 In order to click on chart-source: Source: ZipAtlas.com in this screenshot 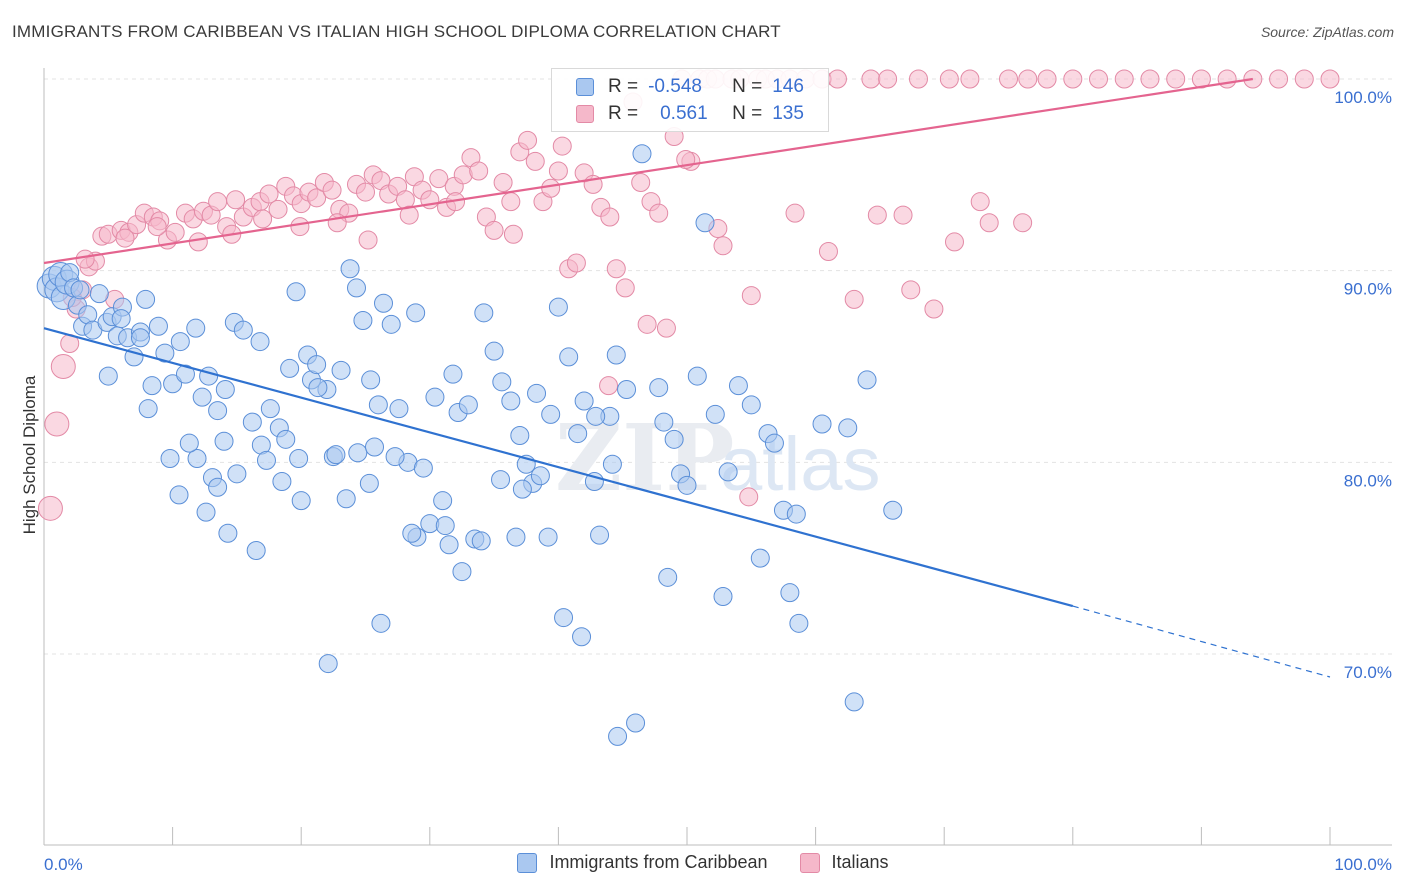, I will do `click(1327, 32)`.